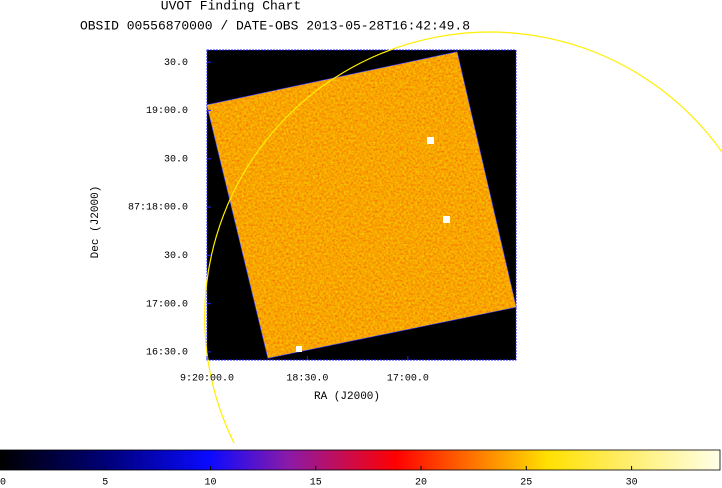 This screenshot has width=722, height=488. I want to click on y-tick-label: 17:00.0, so click(167, 304).